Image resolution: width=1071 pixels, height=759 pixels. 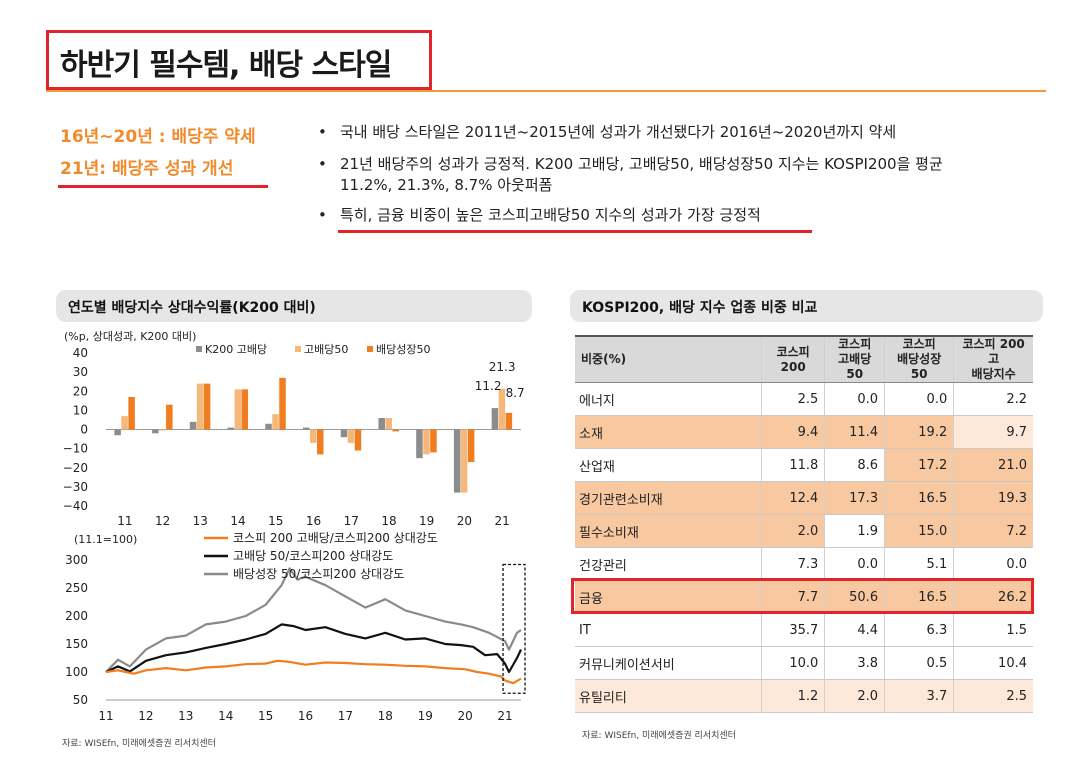 I want to click on table-cell: 19.3, so click(x=993, y=498).